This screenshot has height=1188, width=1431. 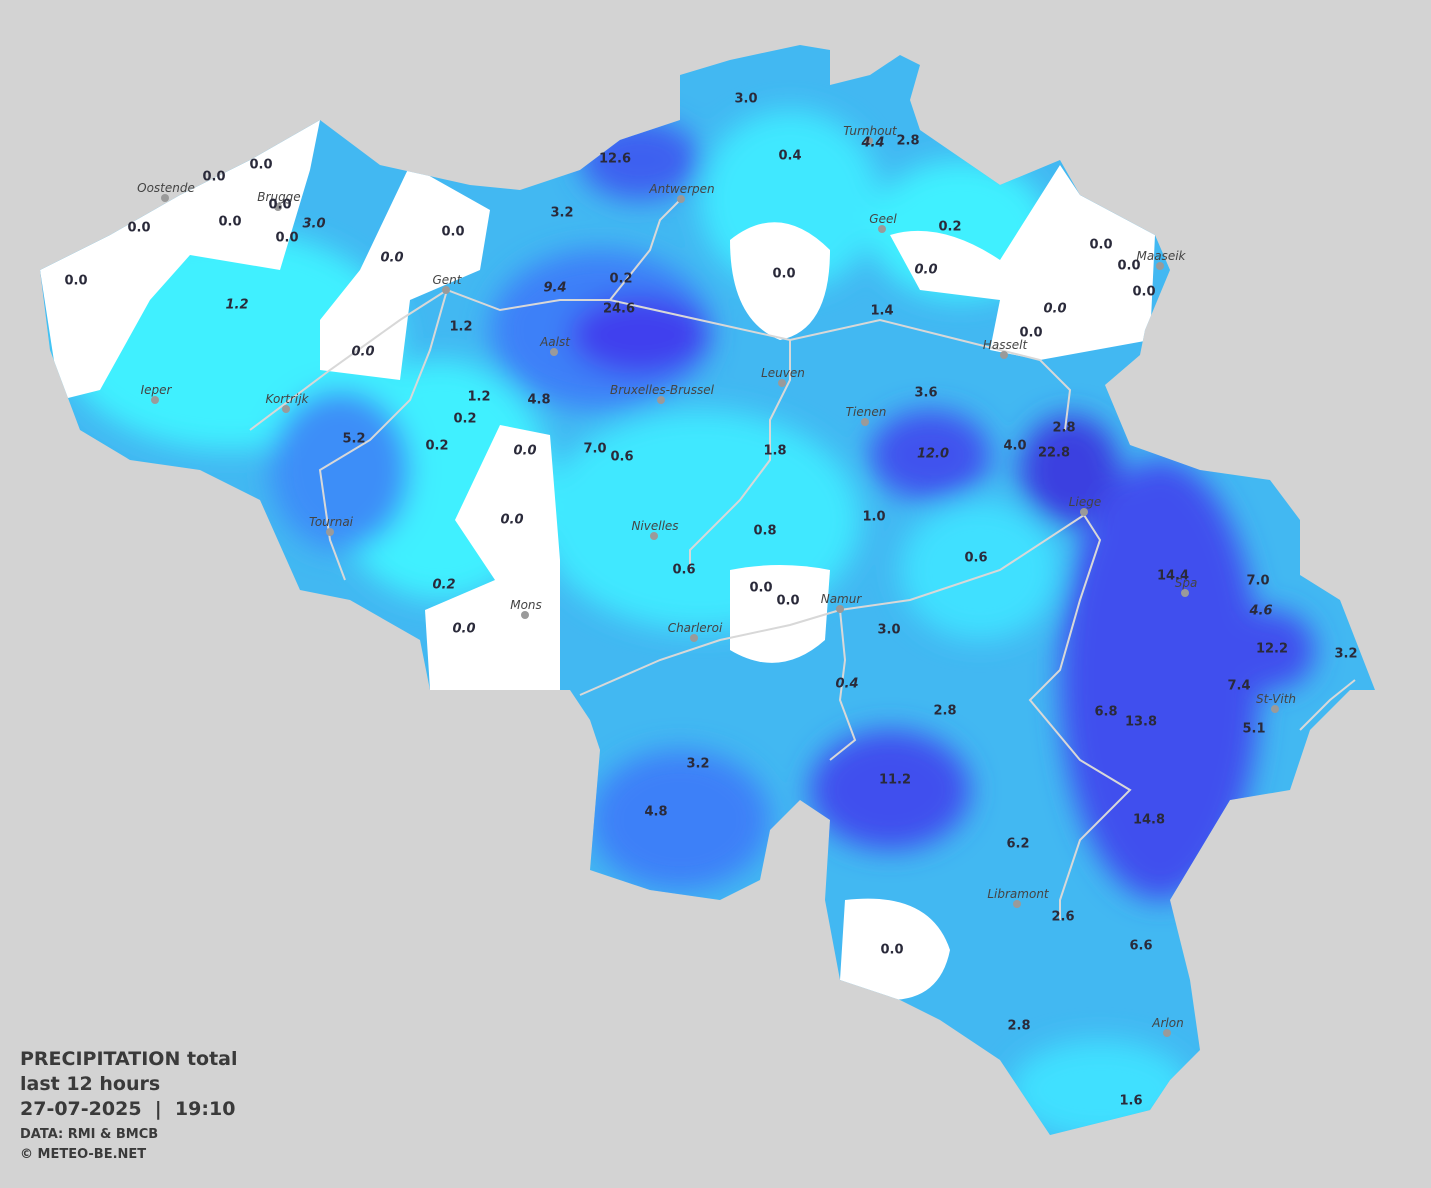 I want to click on city-label: Liege, so click(x=1085, y=502).